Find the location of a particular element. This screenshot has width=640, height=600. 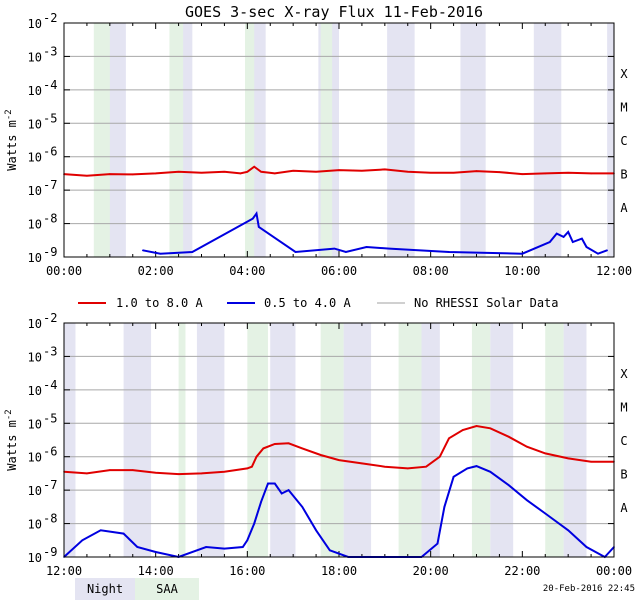

x-tick-label: 00:00 is located at coordinates (64, 271).